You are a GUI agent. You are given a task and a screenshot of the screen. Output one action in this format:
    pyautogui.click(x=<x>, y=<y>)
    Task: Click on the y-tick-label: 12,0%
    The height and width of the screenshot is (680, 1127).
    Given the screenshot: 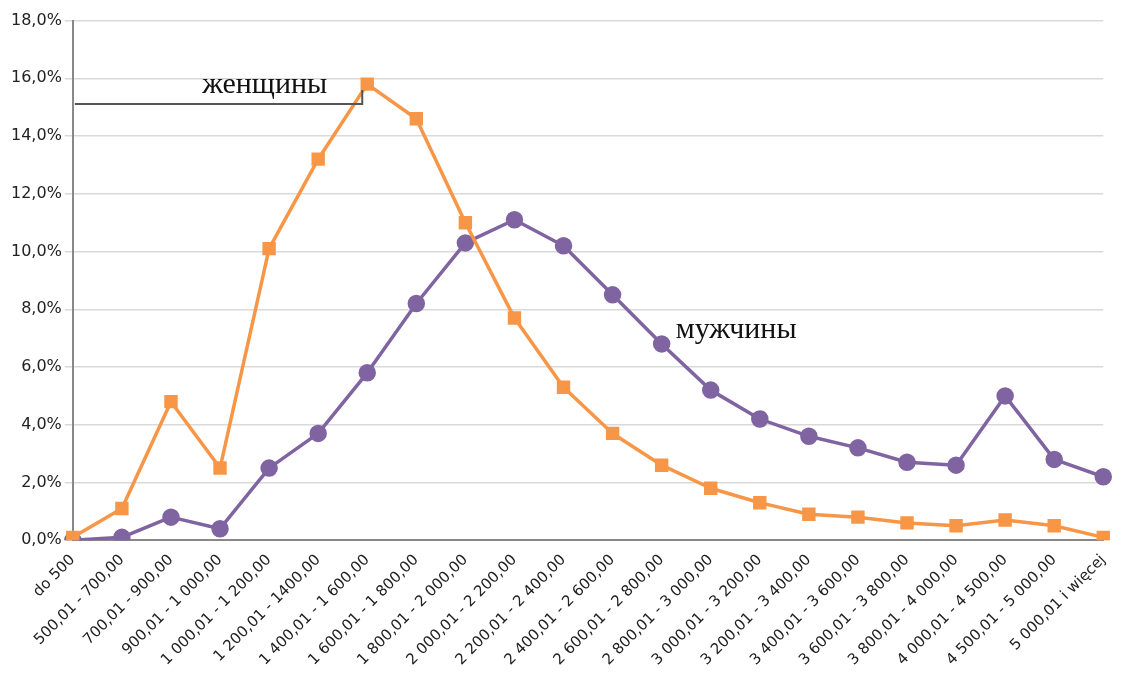 What is the action you would take?
    pyautogui.click(x=36, y=192)
    